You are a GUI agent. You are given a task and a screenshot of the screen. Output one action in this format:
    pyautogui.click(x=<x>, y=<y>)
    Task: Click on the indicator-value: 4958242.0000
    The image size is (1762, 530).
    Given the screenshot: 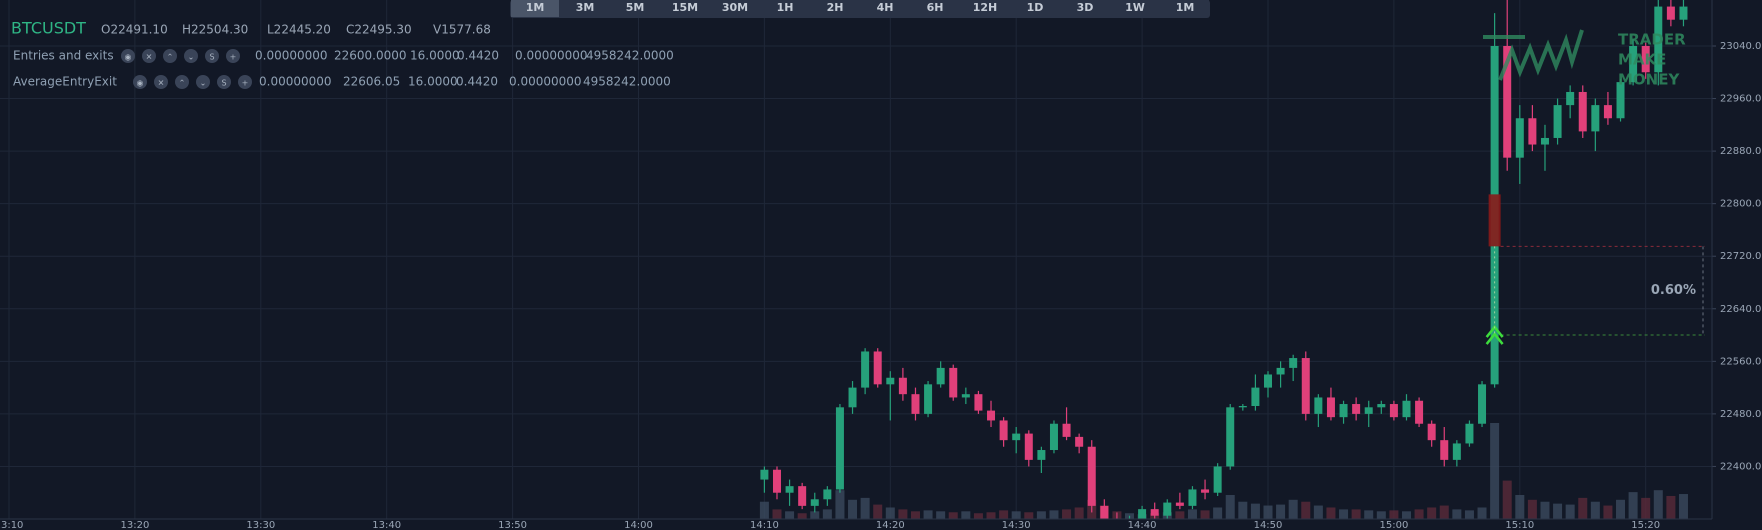 What is the action you would take?
    pyautogui.click(x=630, y=56)
    